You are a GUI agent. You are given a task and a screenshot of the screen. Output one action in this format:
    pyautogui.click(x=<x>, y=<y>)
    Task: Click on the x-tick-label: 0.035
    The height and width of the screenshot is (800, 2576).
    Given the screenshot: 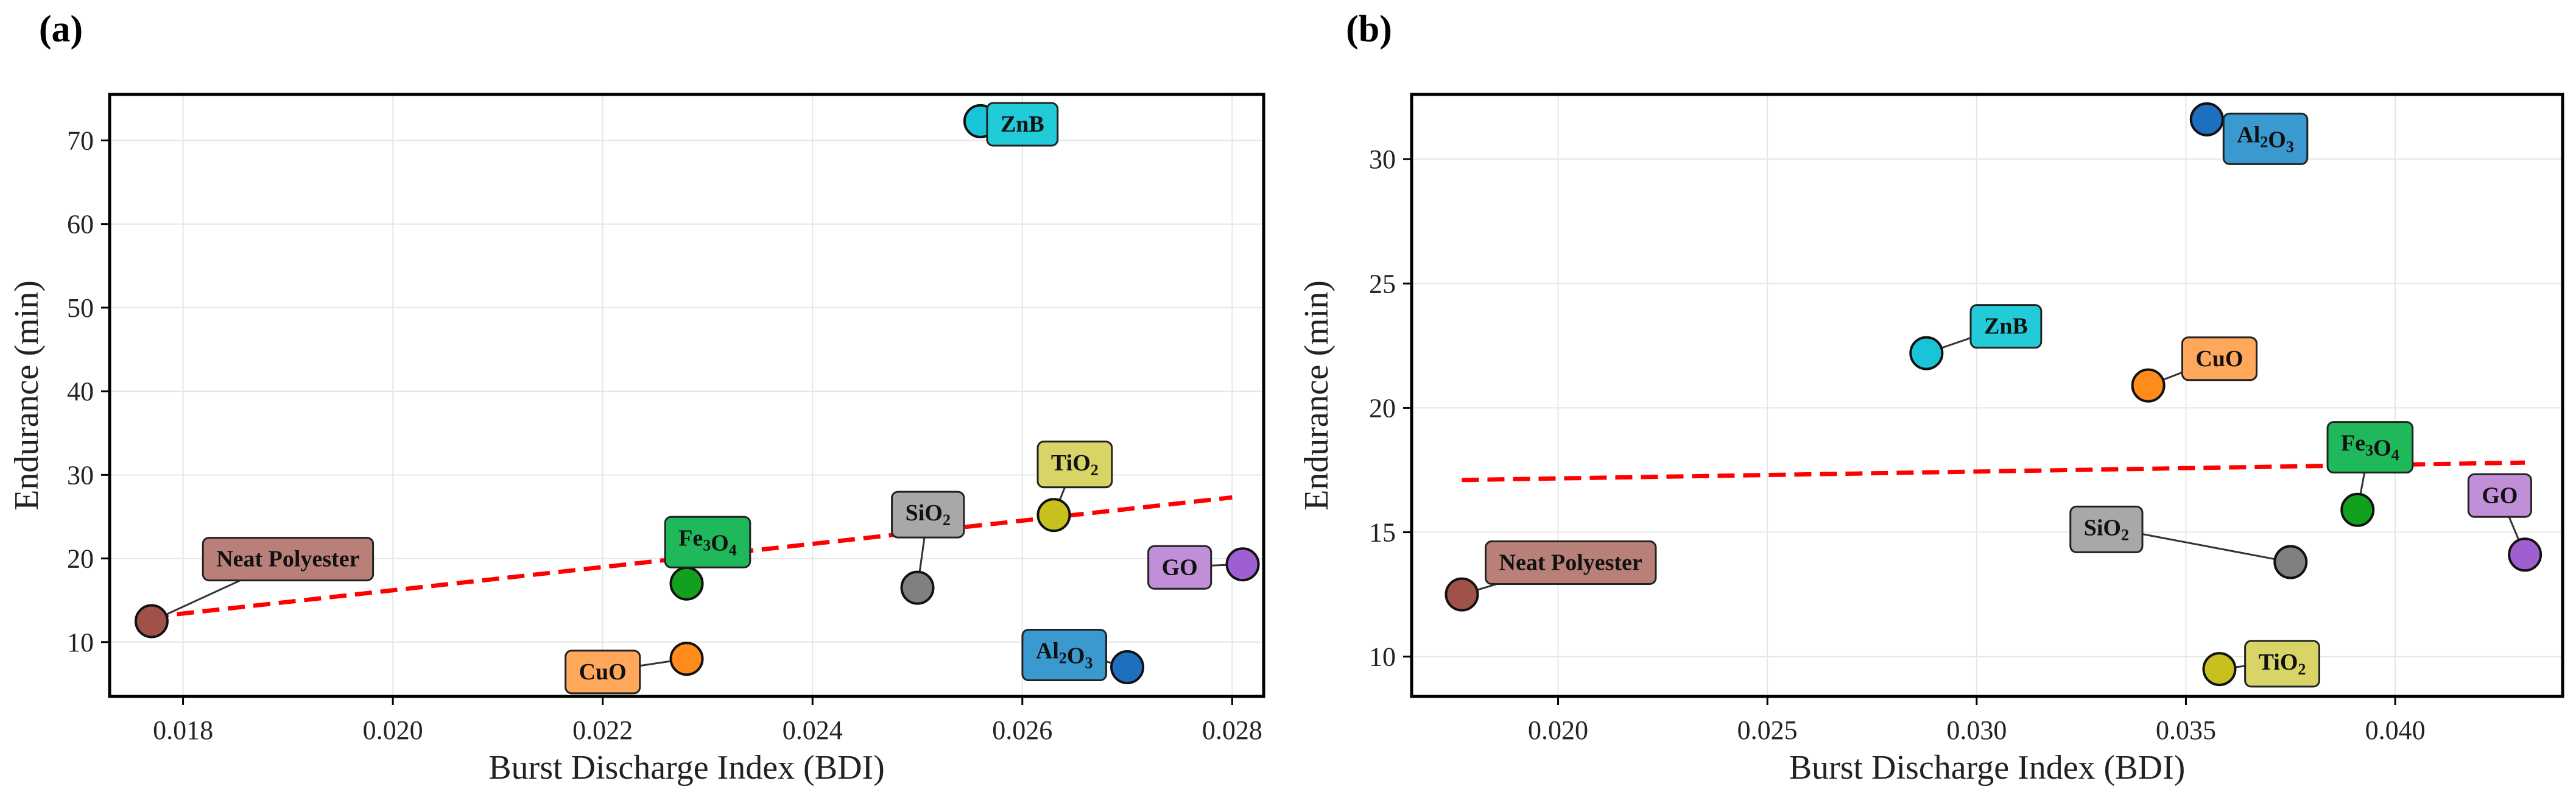 What is the action you would take?
    pyautogui.click(x=2186, y=730)
    